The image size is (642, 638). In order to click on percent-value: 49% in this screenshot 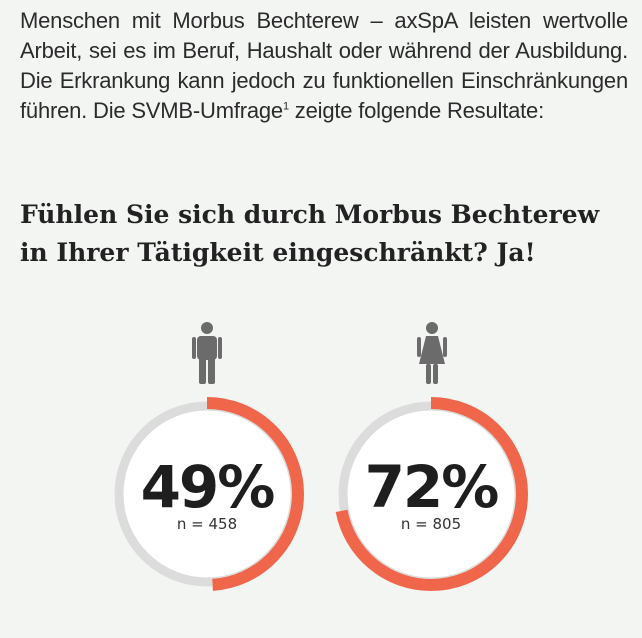, I will do `click(208, 487)`.